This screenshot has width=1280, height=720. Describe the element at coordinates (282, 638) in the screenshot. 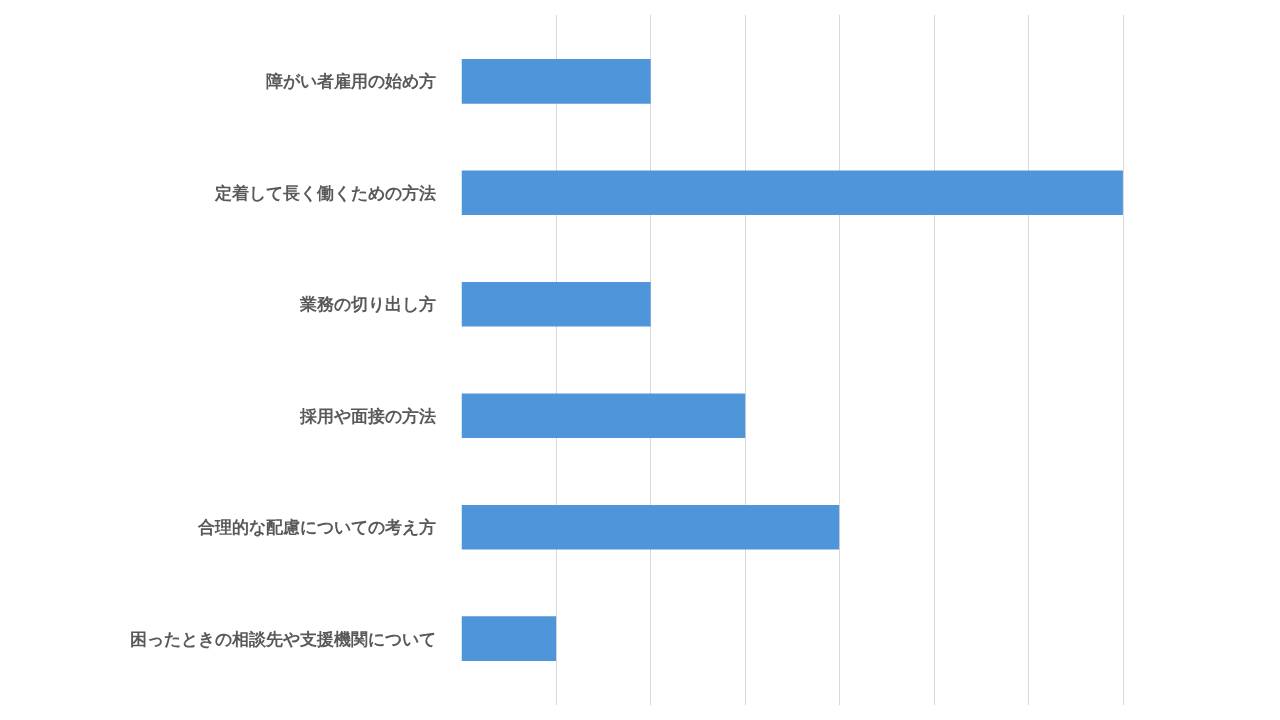

I see `y-tick-label: 困ったときの相談先や支援機関について` at that location.